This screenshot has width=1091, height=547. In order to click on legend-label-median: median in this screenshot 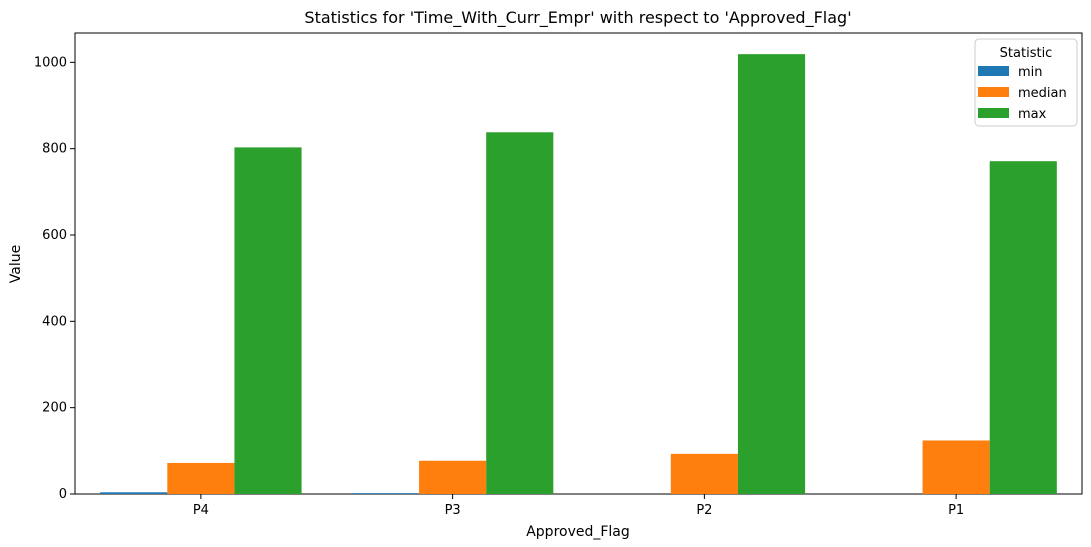, I will do `click(1042, 93)`.